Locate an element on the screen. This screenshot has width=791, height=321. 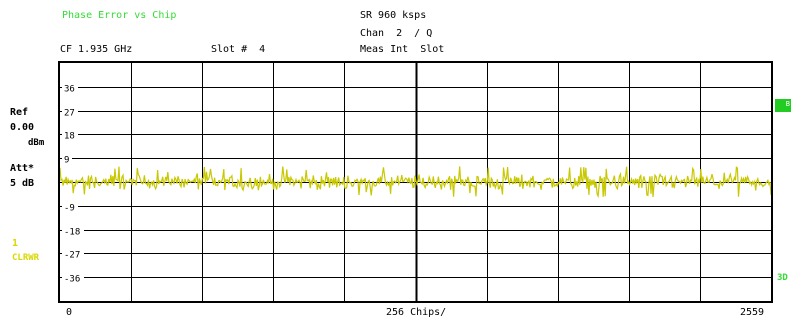
marker-indicator-lower: 3D is located at coordinates (782, 278).